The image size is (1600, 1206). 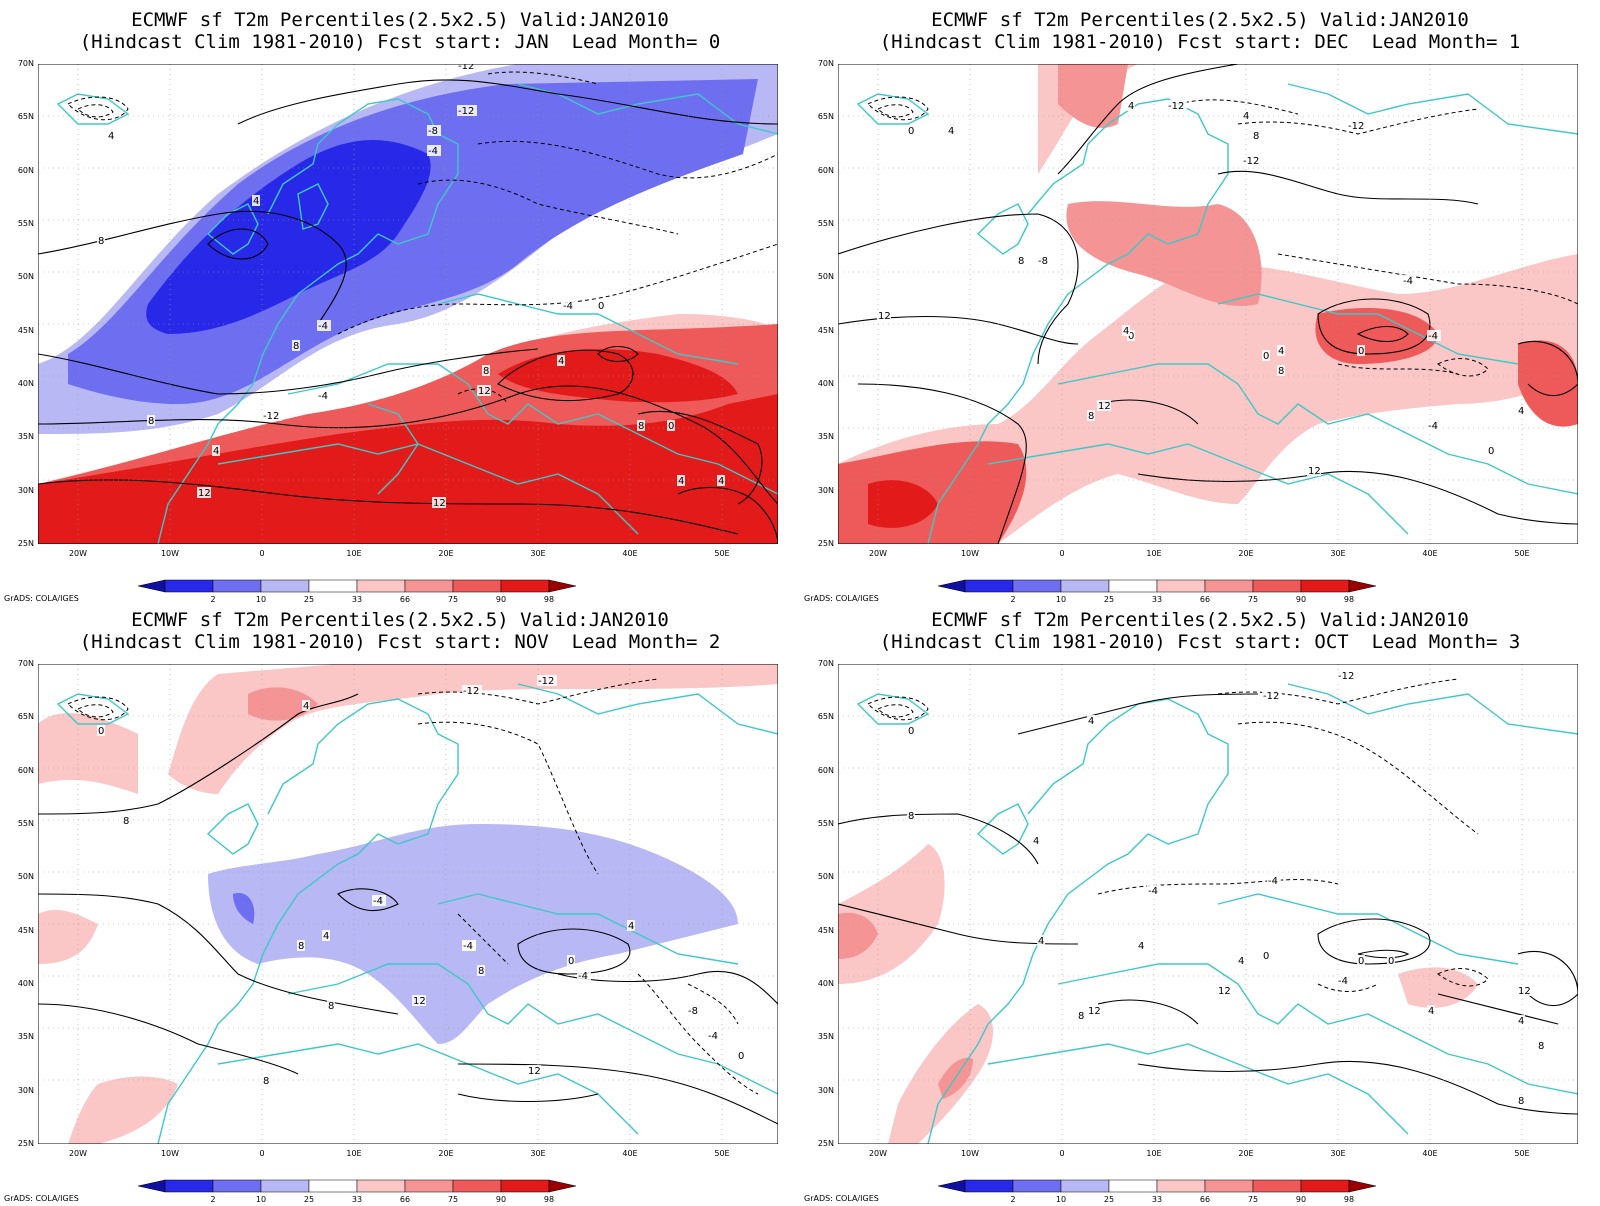 What do you see at coordinates (25, 330) in the screenshot?
I see `lat-label: 45N` at bounding box center [25, 330].